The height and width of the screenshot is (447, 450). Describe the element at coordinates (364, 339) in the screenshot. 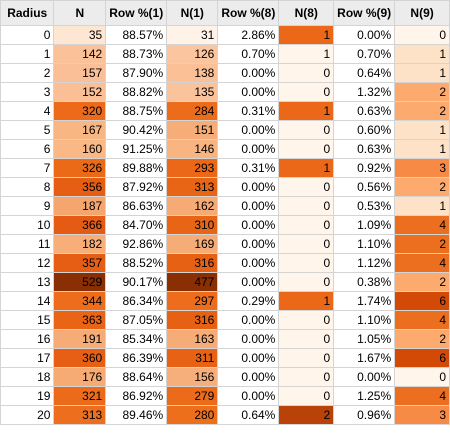

I see `cell-row-pct-9: 1.05%` at that location.